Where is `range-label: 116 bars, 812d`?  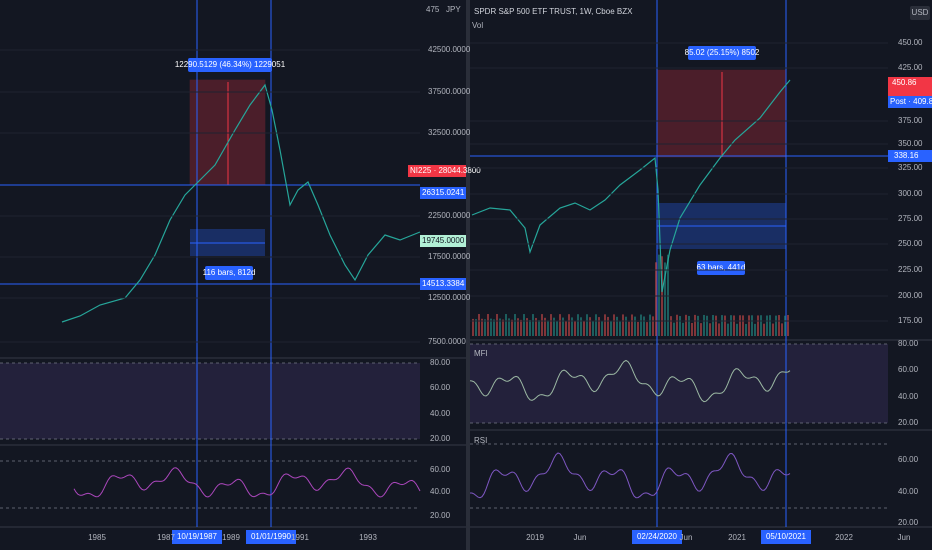
range-label: 116 bars, 812d is located at coordinates (229, 272).